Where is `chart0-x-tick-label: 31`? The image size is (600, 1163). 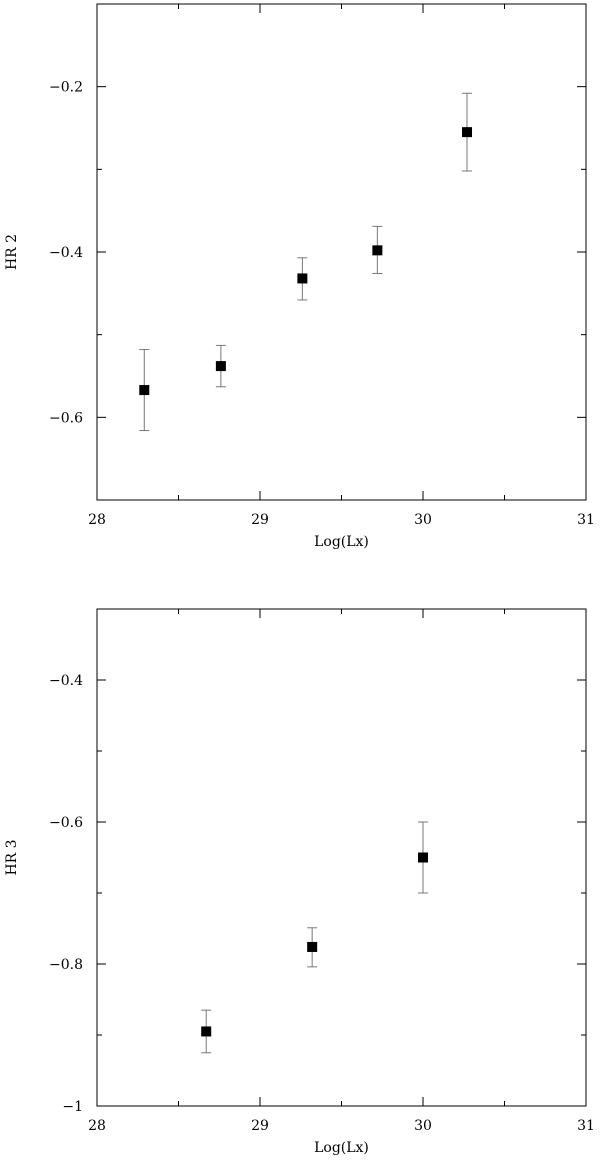
chart0-x-tick-label: 31 is located at coordinates (586, 520).